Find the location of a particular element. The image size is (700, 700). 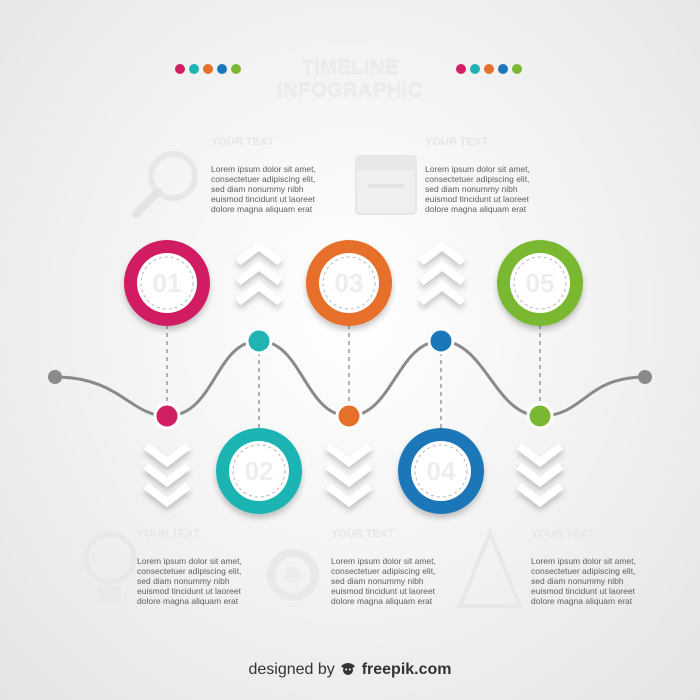

step-circle-01: 01 is located at coordinates (167, 283).